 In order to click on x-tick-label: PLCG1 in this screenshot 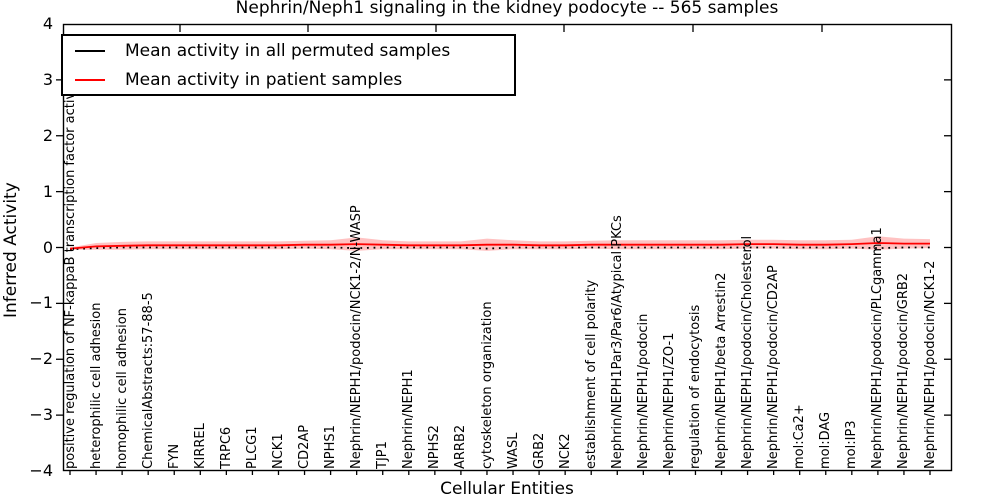, I will do `click(252, 447)`.